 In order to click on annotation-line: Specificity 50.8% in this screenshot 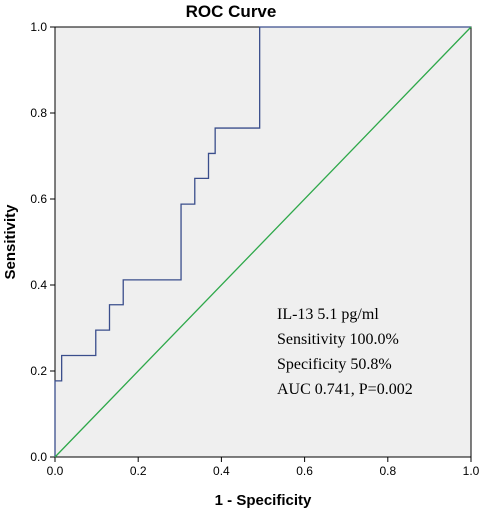, I will do `click(334, 364)`.